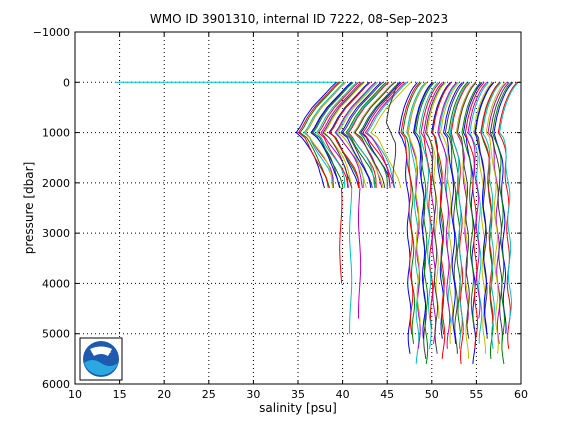 This screenshot has width=576, height=432. Describe the element at coordinates (521, 394) in the screenshot. I see `x-tick-label: 60` at that location.